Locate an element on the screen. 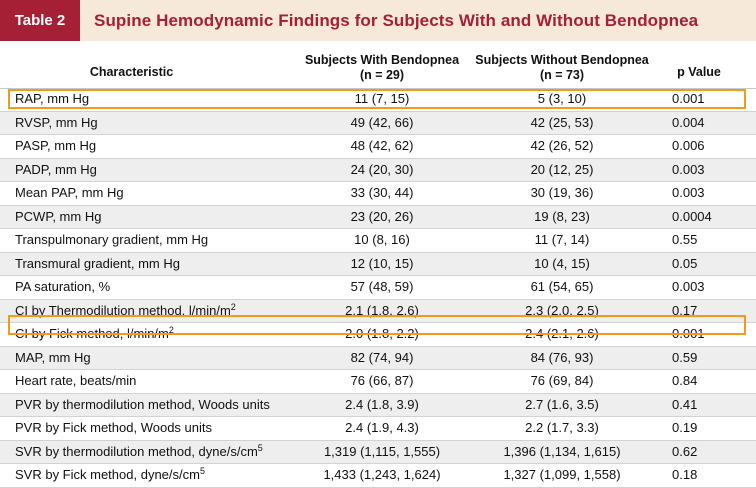 The image size is (756, 488). cell-characteristic-text: PVR by Fick method, Woods units is located at coordinates (114, 427).